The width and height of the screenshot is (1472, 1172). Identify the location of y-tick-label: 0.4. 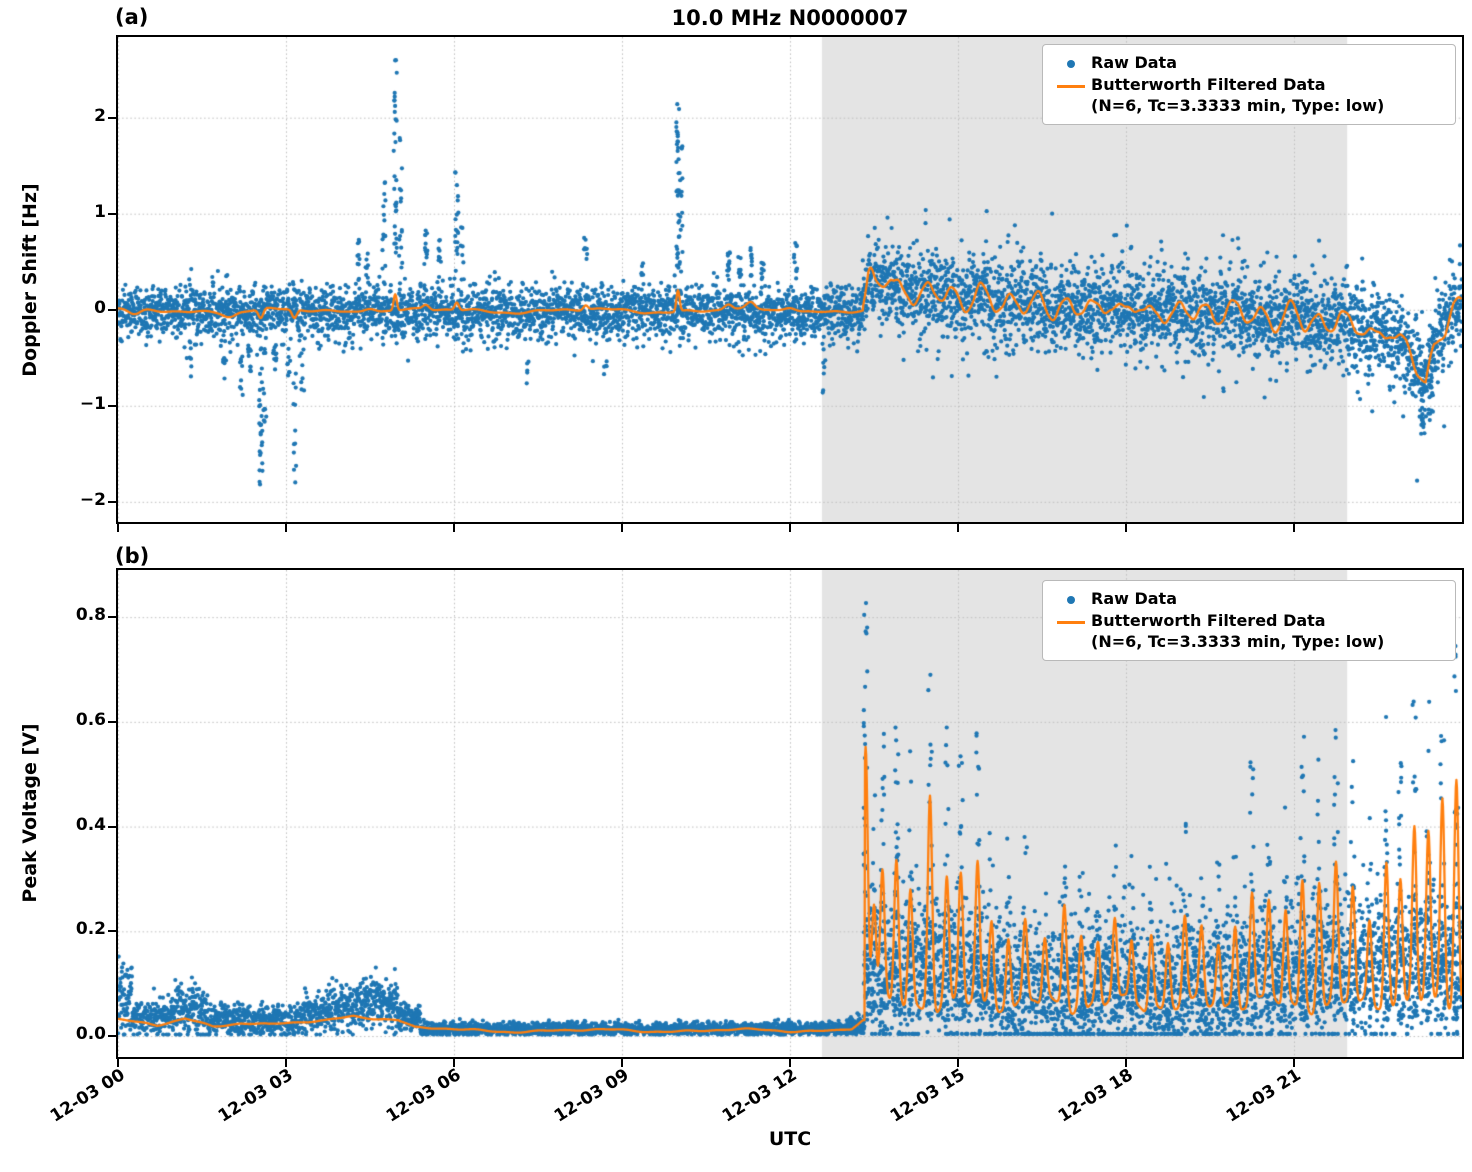
(90, 824).